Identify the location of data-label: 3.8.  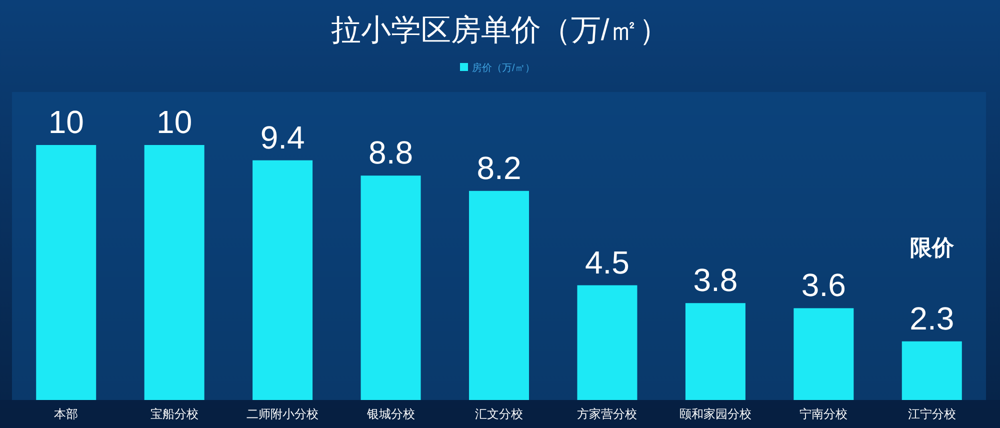
(715, 280).